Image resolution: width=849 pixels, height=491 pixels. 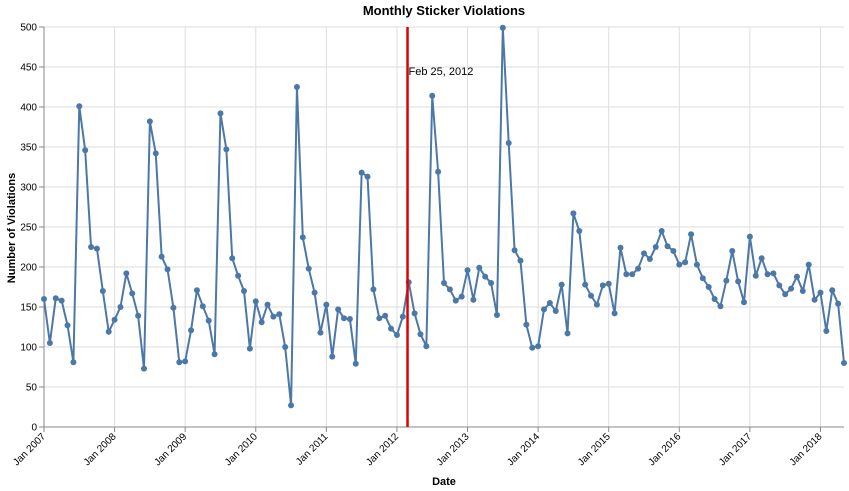 What do you see at coordinates (28, 28) in the screenshot?
I see `y-tick-label: 500` at bounding box center [28, 28].